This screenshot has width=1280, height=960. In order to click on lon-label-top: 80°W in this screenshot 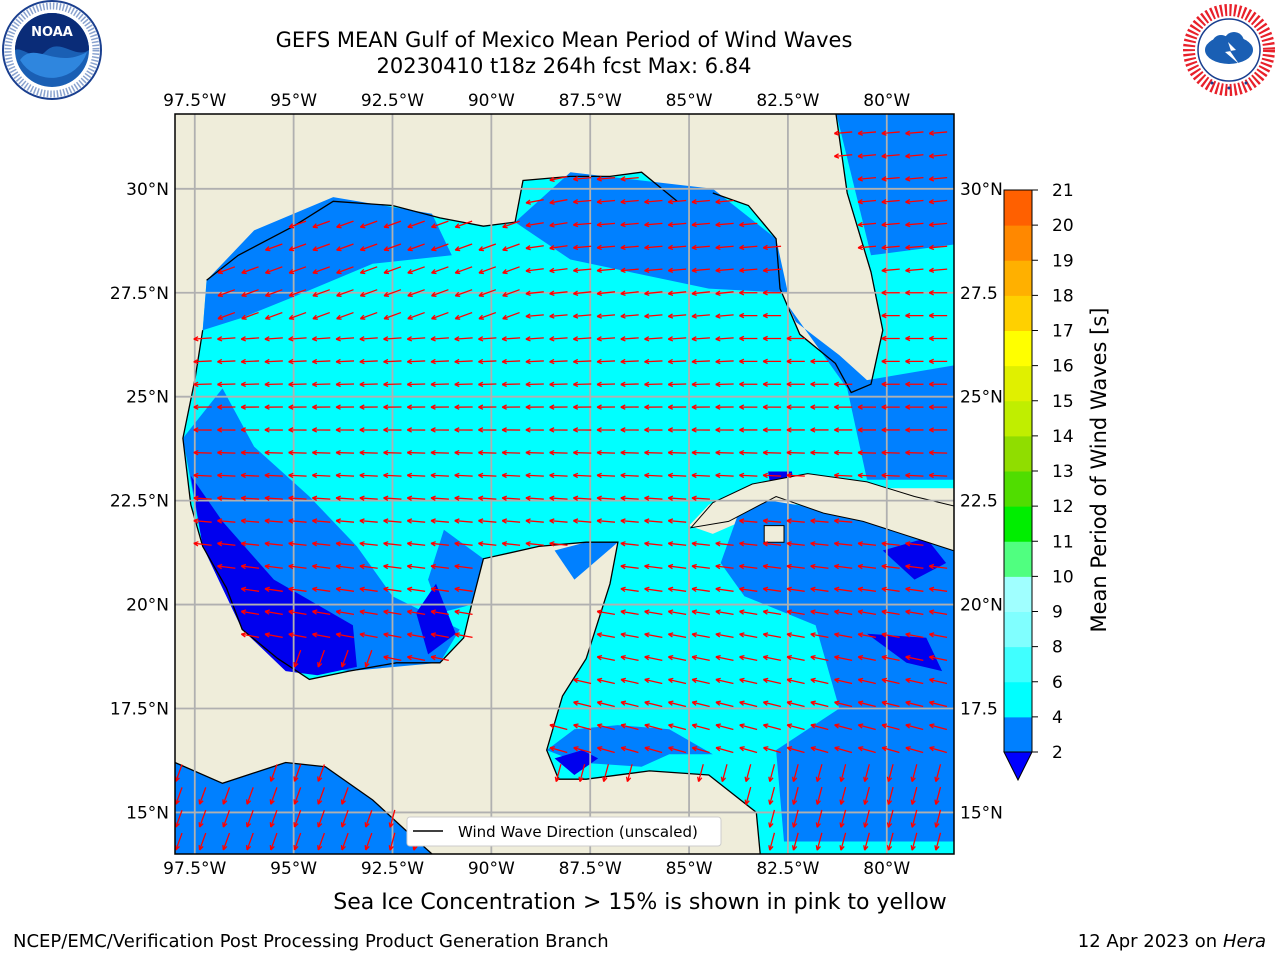, I will do `click(886, 101)`.